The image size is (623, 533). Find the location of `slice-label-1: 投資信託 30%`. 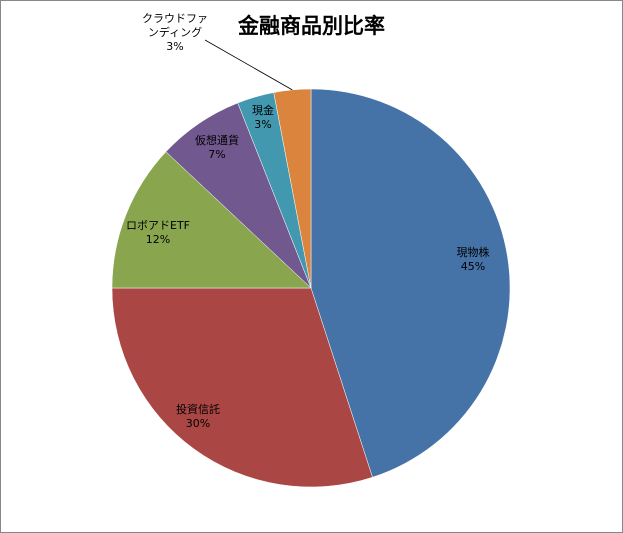

slice-label-1: 投資信託 30% is located at coordinates (198, 416).